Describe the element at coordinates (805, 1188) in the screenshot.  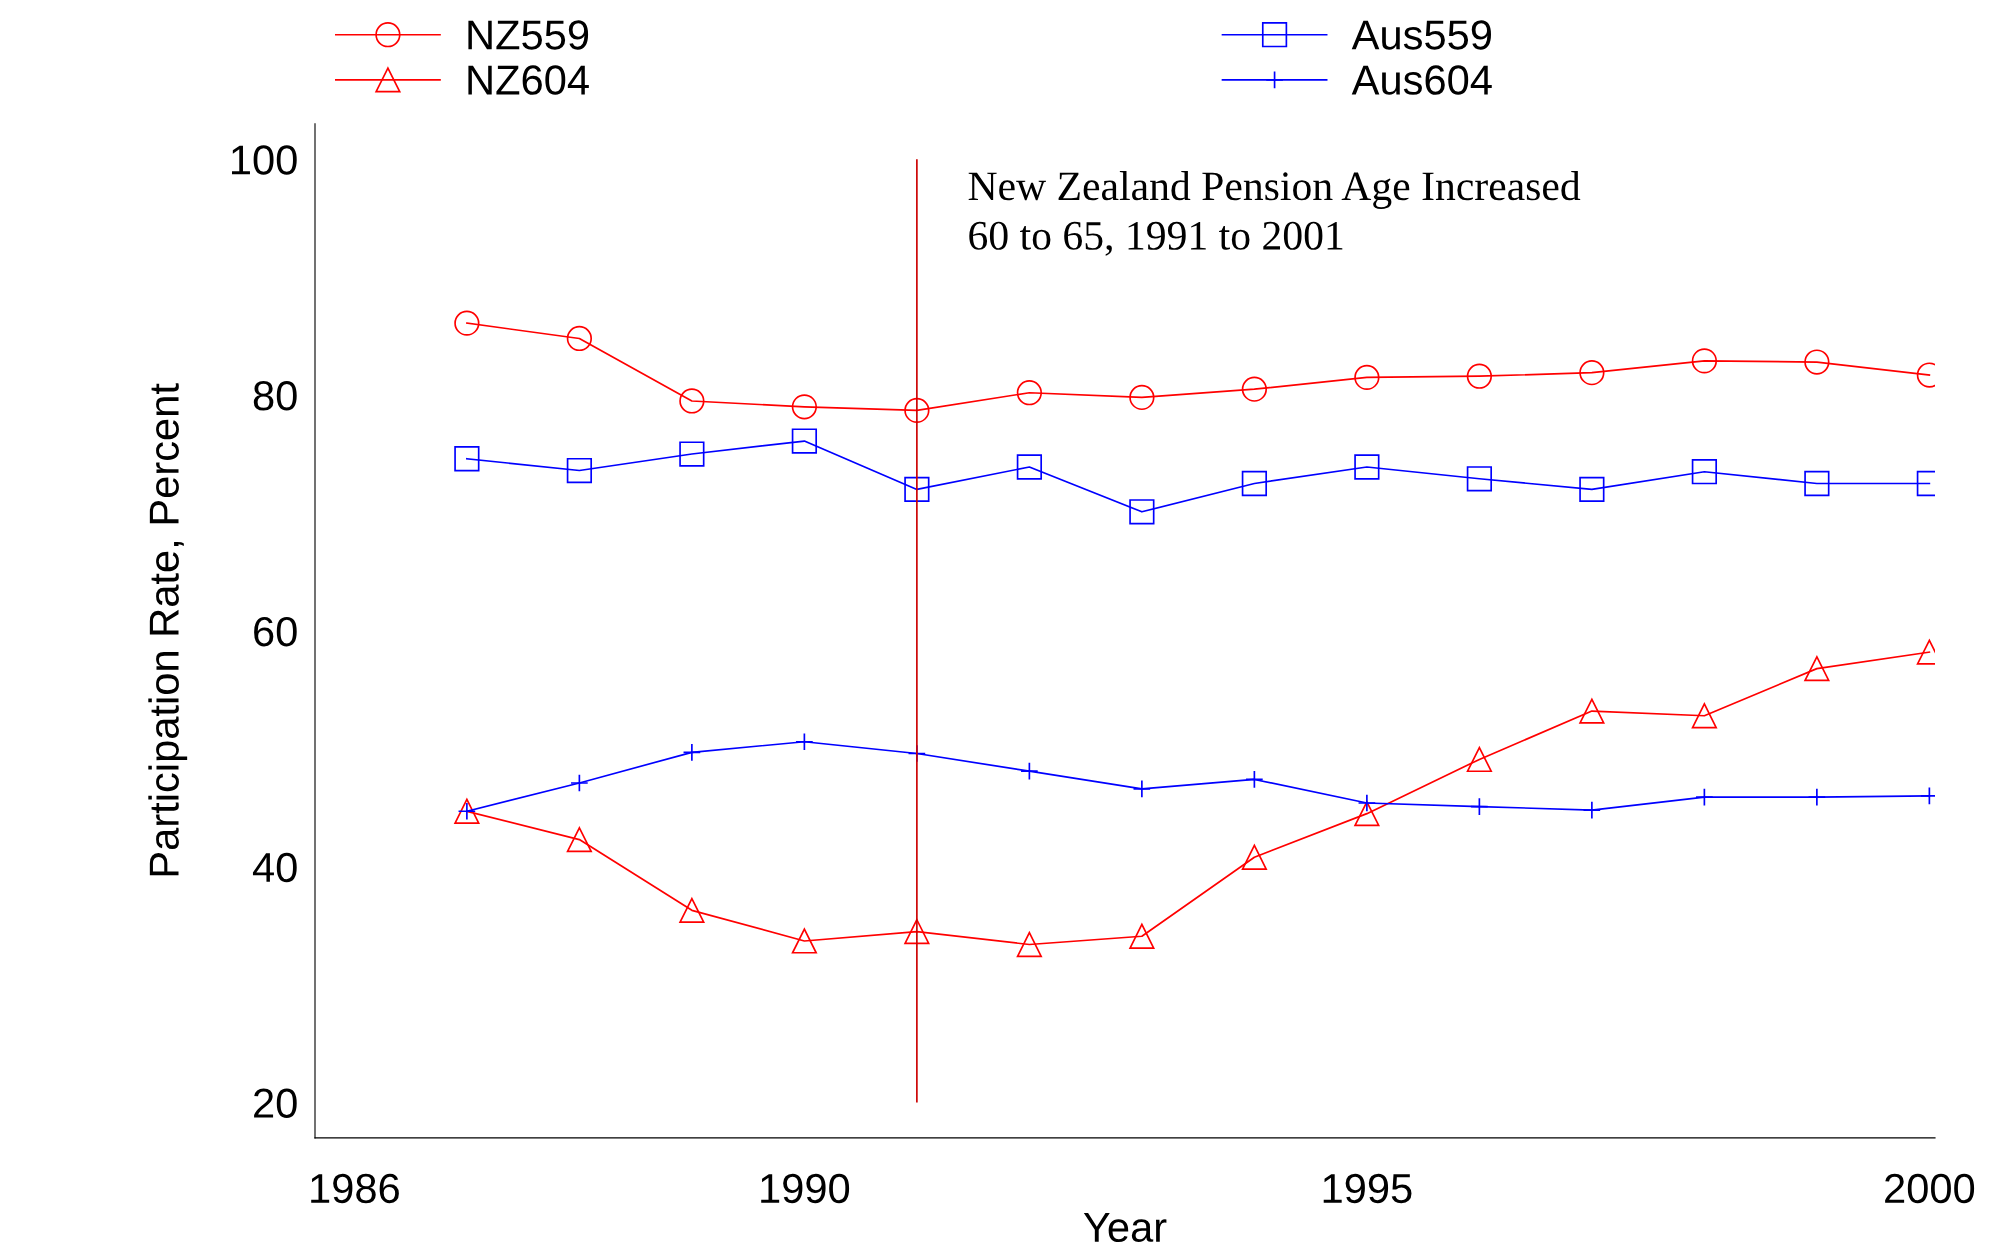
I see `x-tick-label: 1990` at that location.